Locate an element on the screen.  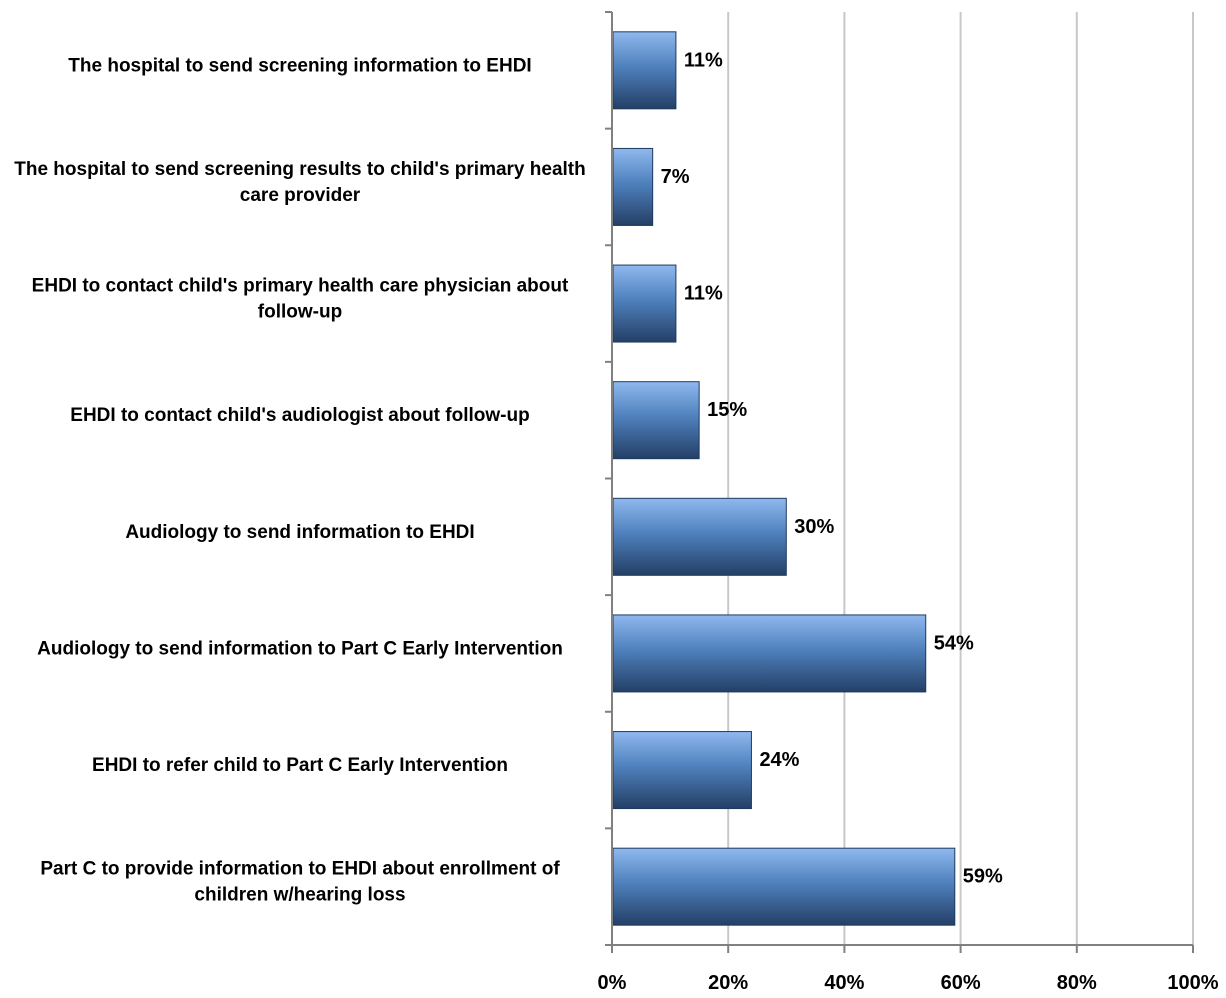
data-label: 54% is located at coordinates (954, 643).